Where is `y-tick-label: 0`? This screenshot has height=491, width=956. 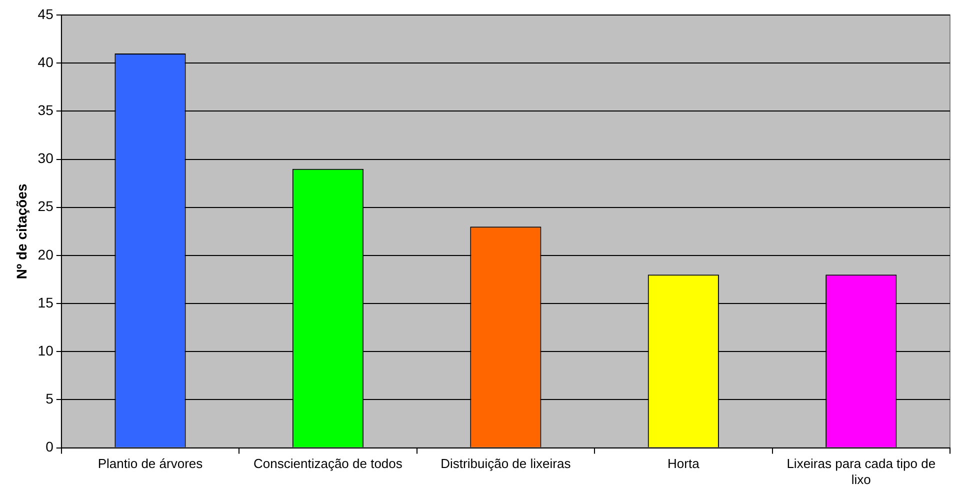
y-tick-label: 0 is located at coordinates (50, 446).